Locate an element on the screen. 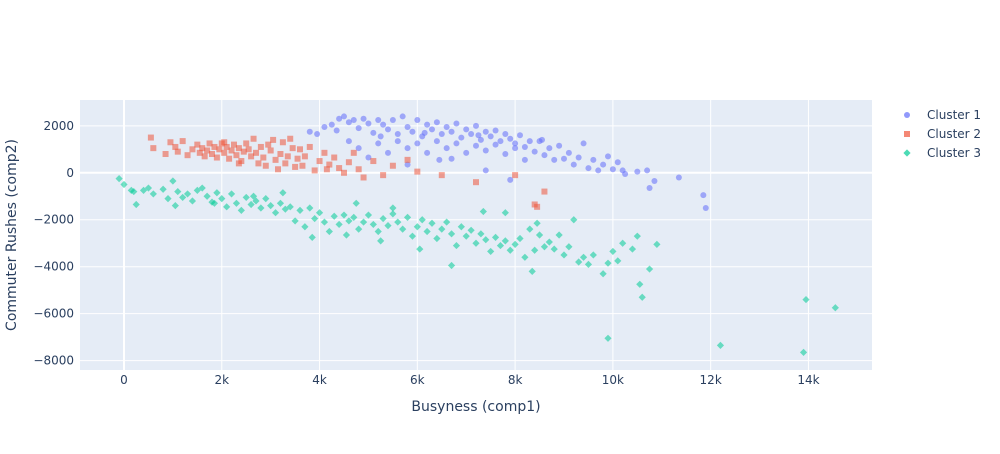 Image resolution: width=1000 pixels, height=454 pixels. legend: Cluster 1 Cluster 2 Cluster 3 is located at coordinates (942, 134).